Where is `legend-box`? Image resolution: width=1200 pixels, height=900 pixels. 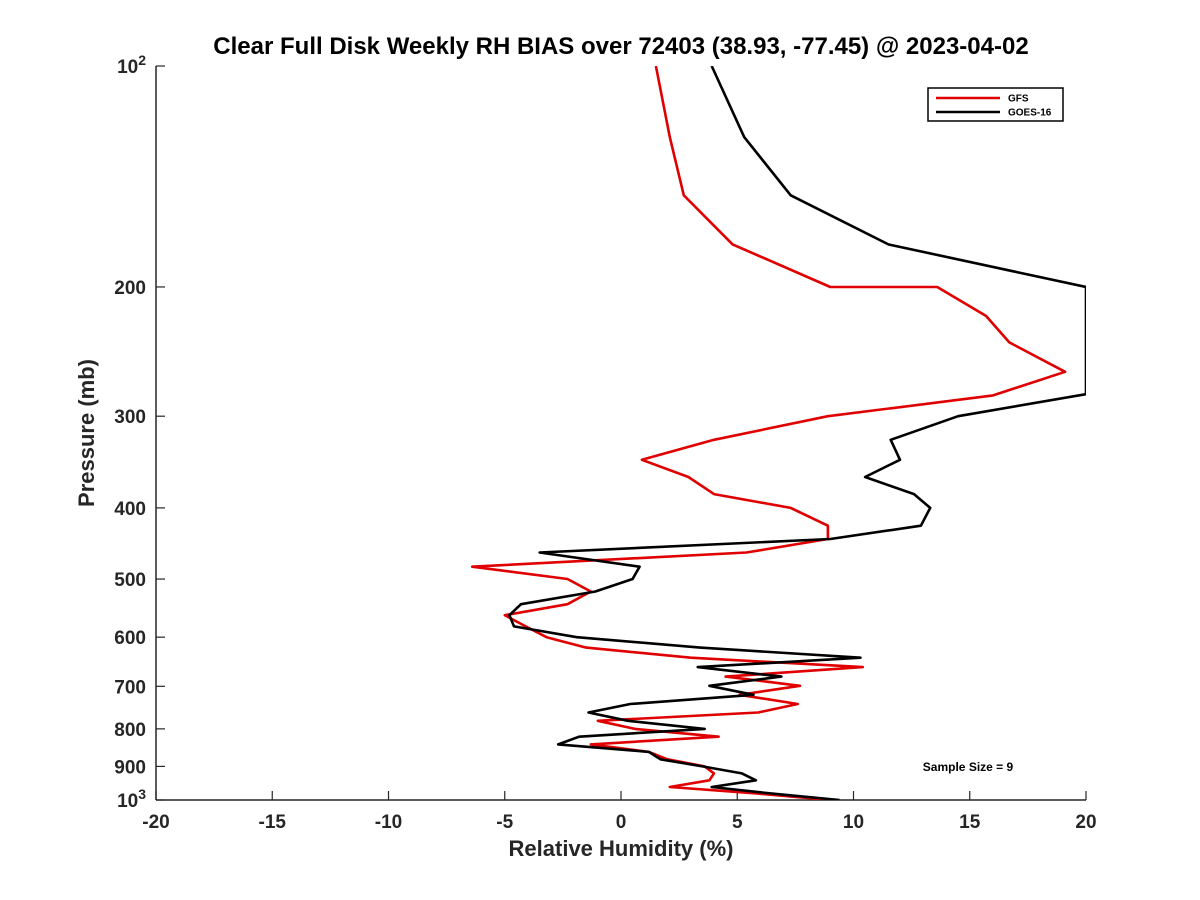 legend-box is located at coordinates (995, 104).